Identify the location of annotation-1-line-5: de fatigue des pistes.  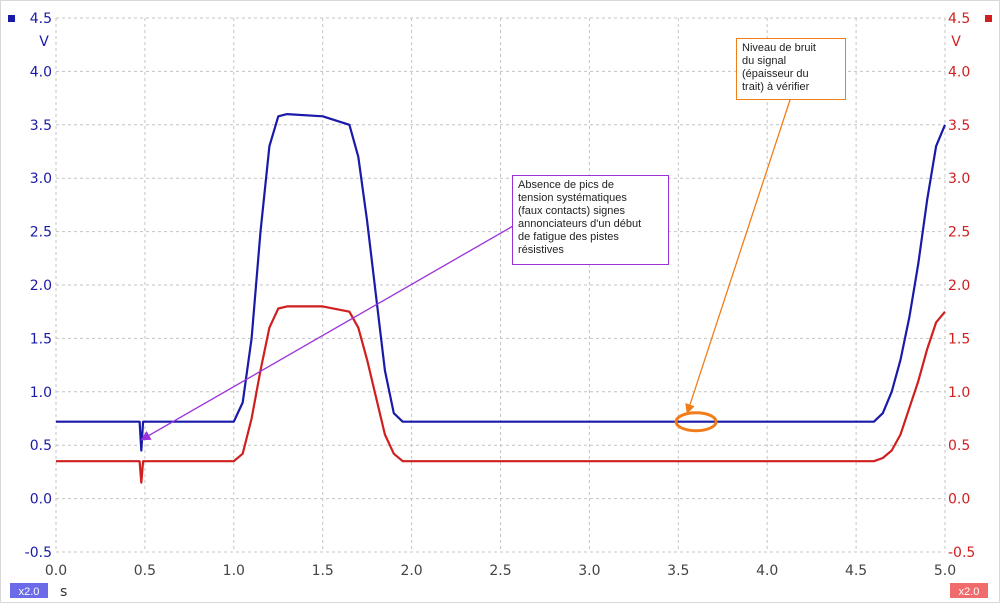
(568, 237).